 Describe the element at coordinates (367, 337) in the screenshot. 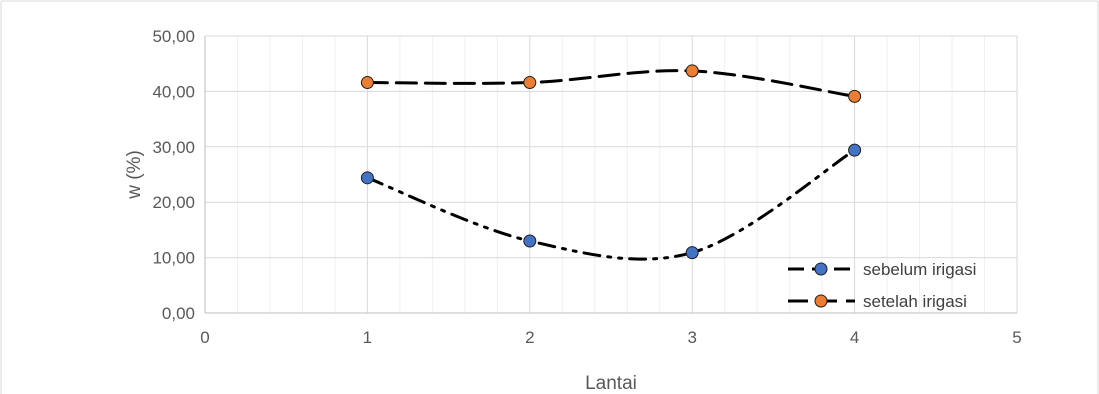

I see `x-tick-label: 1` at that location.